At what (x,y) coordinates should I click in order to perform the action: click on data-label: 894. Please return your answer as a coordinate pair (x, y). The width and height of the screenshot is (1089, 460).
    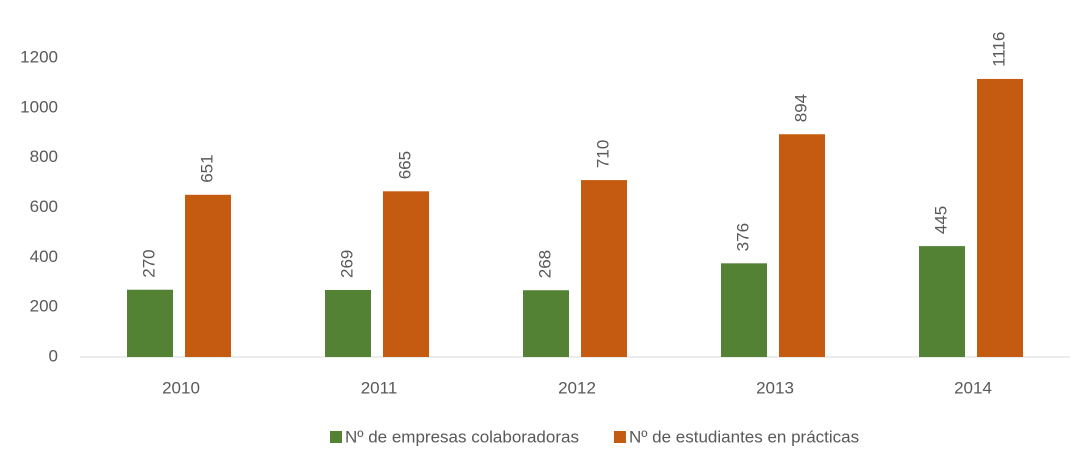
    Looking at the image, I should click on (800, 108).